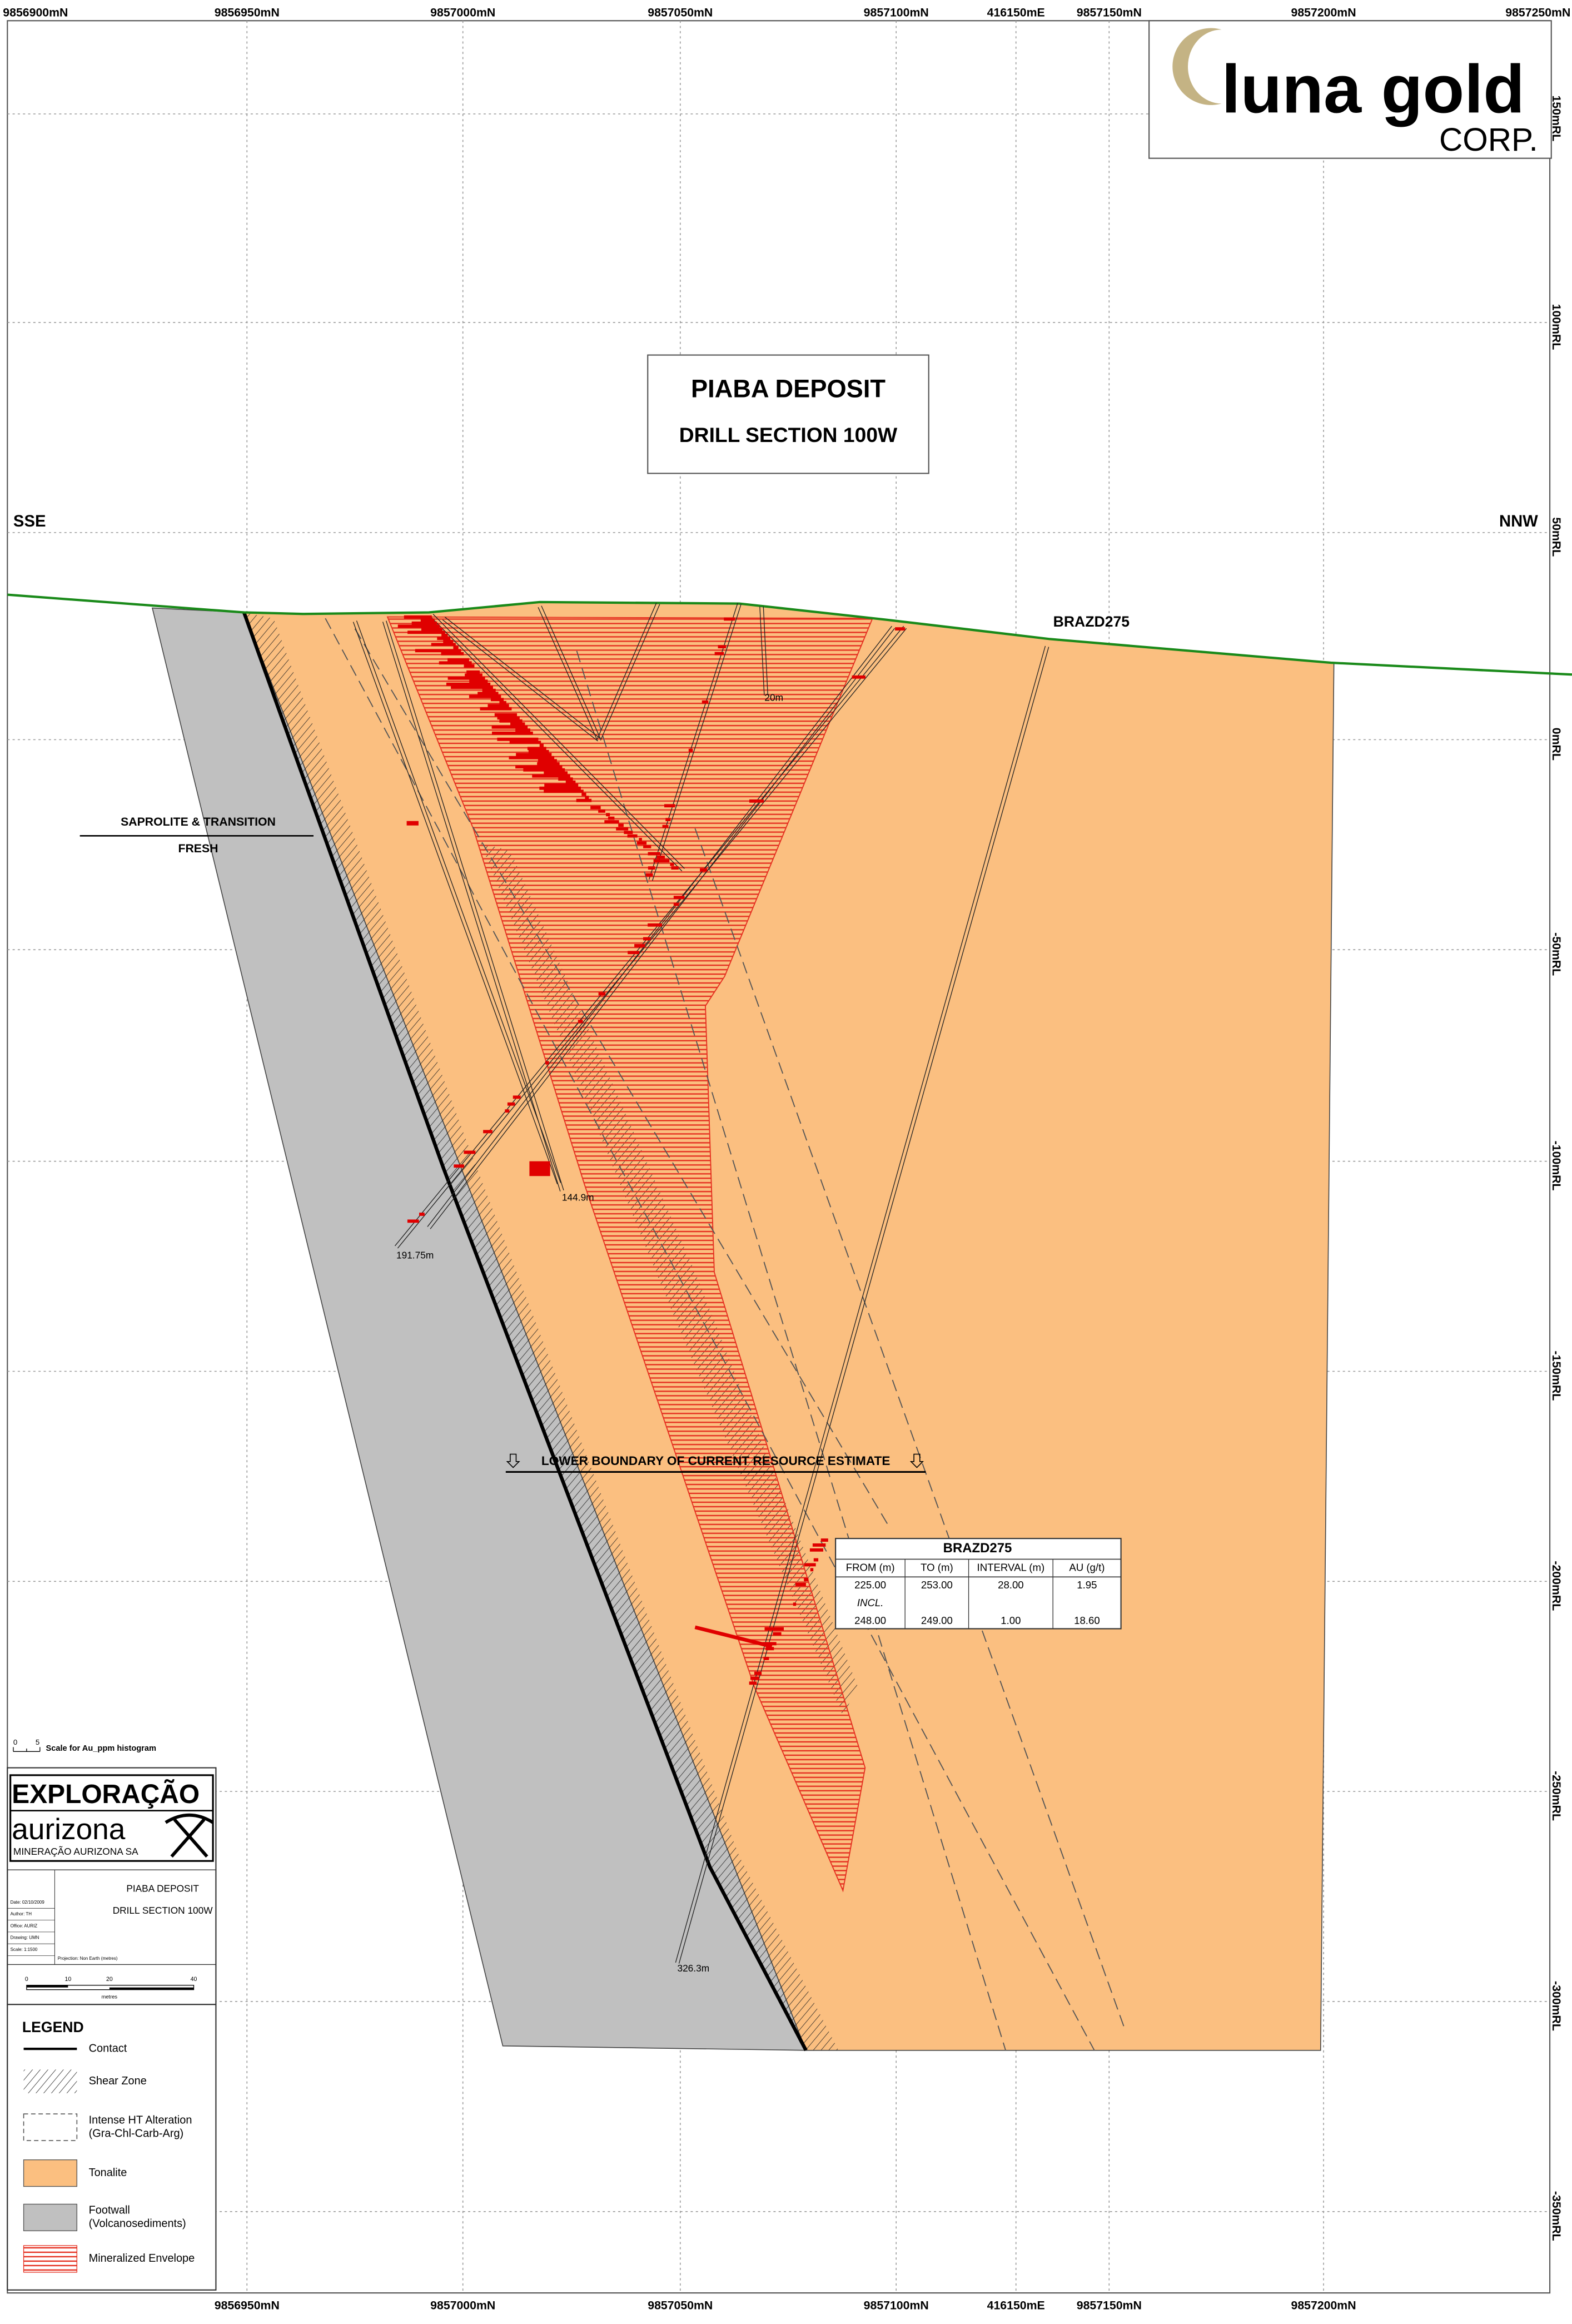 This screenshot has height=2324, width=1572. I want to click on grid-label: 9857150mN, so click(1109, 12).